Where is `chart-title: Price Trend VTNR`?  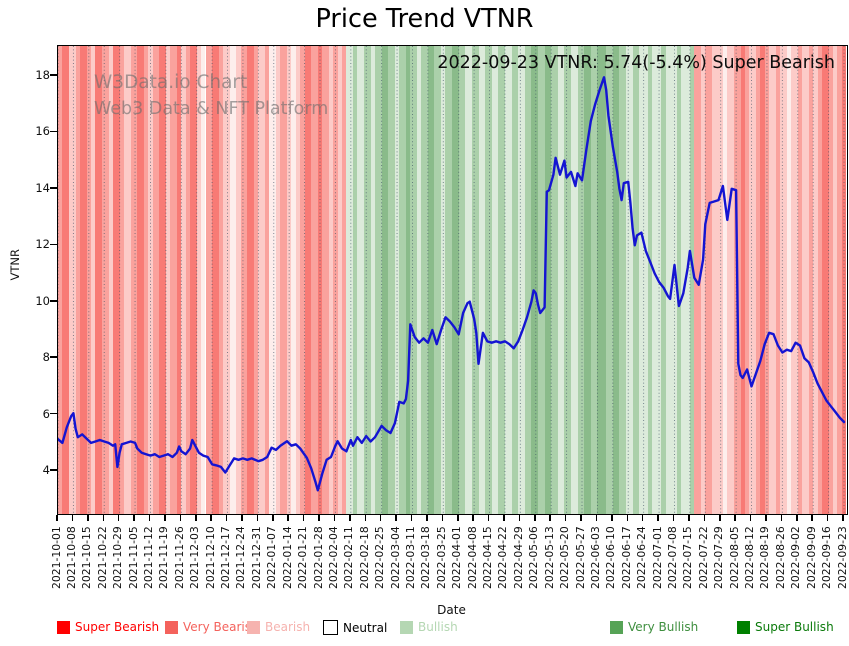 chart-title: Price Trend VTNR is located at coordinates (424, 19).